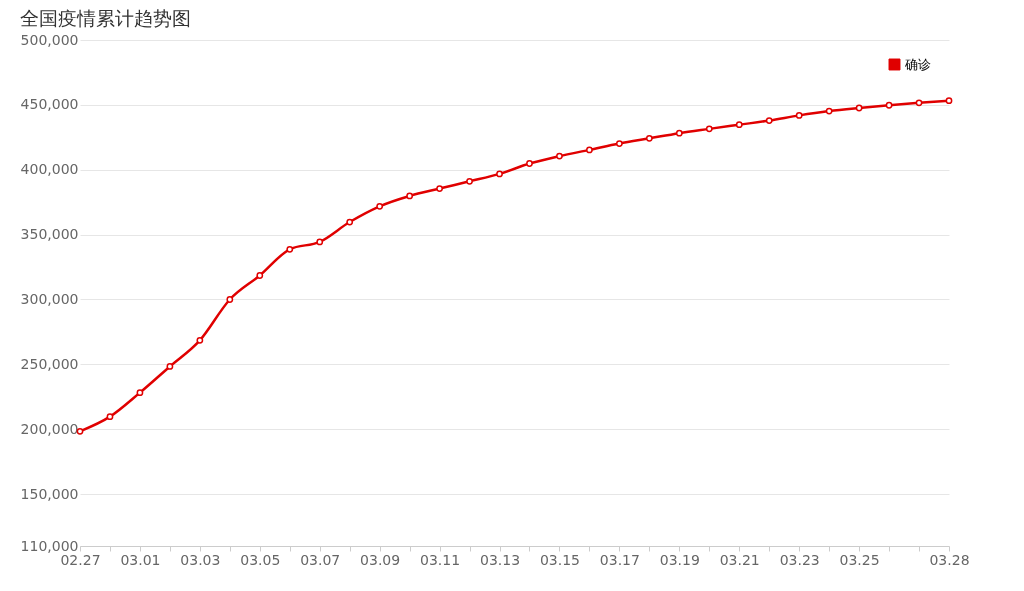 The height and width of the screenshot is (591, 1024). I want to click on y-tick-label: 400,000, so click(49, 169).